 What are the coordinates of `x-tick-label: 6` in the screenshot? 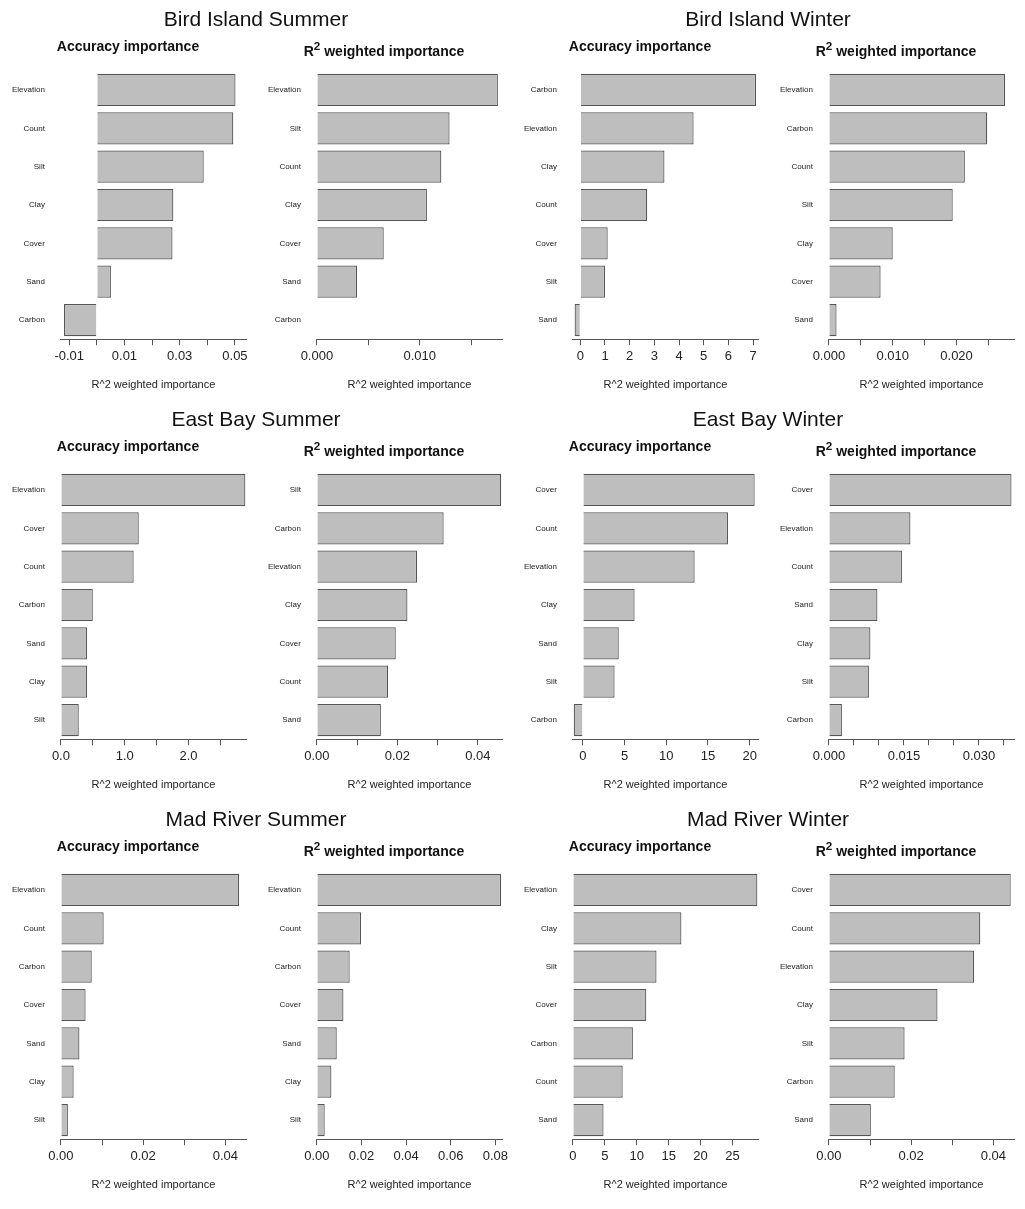 It's located at (728, 355).